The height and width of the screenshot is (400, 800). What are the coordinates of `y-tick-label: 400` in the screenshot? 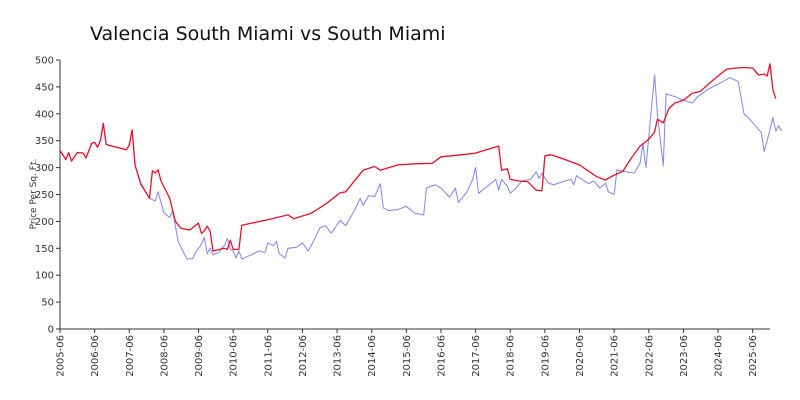 It's located at (44, 114).